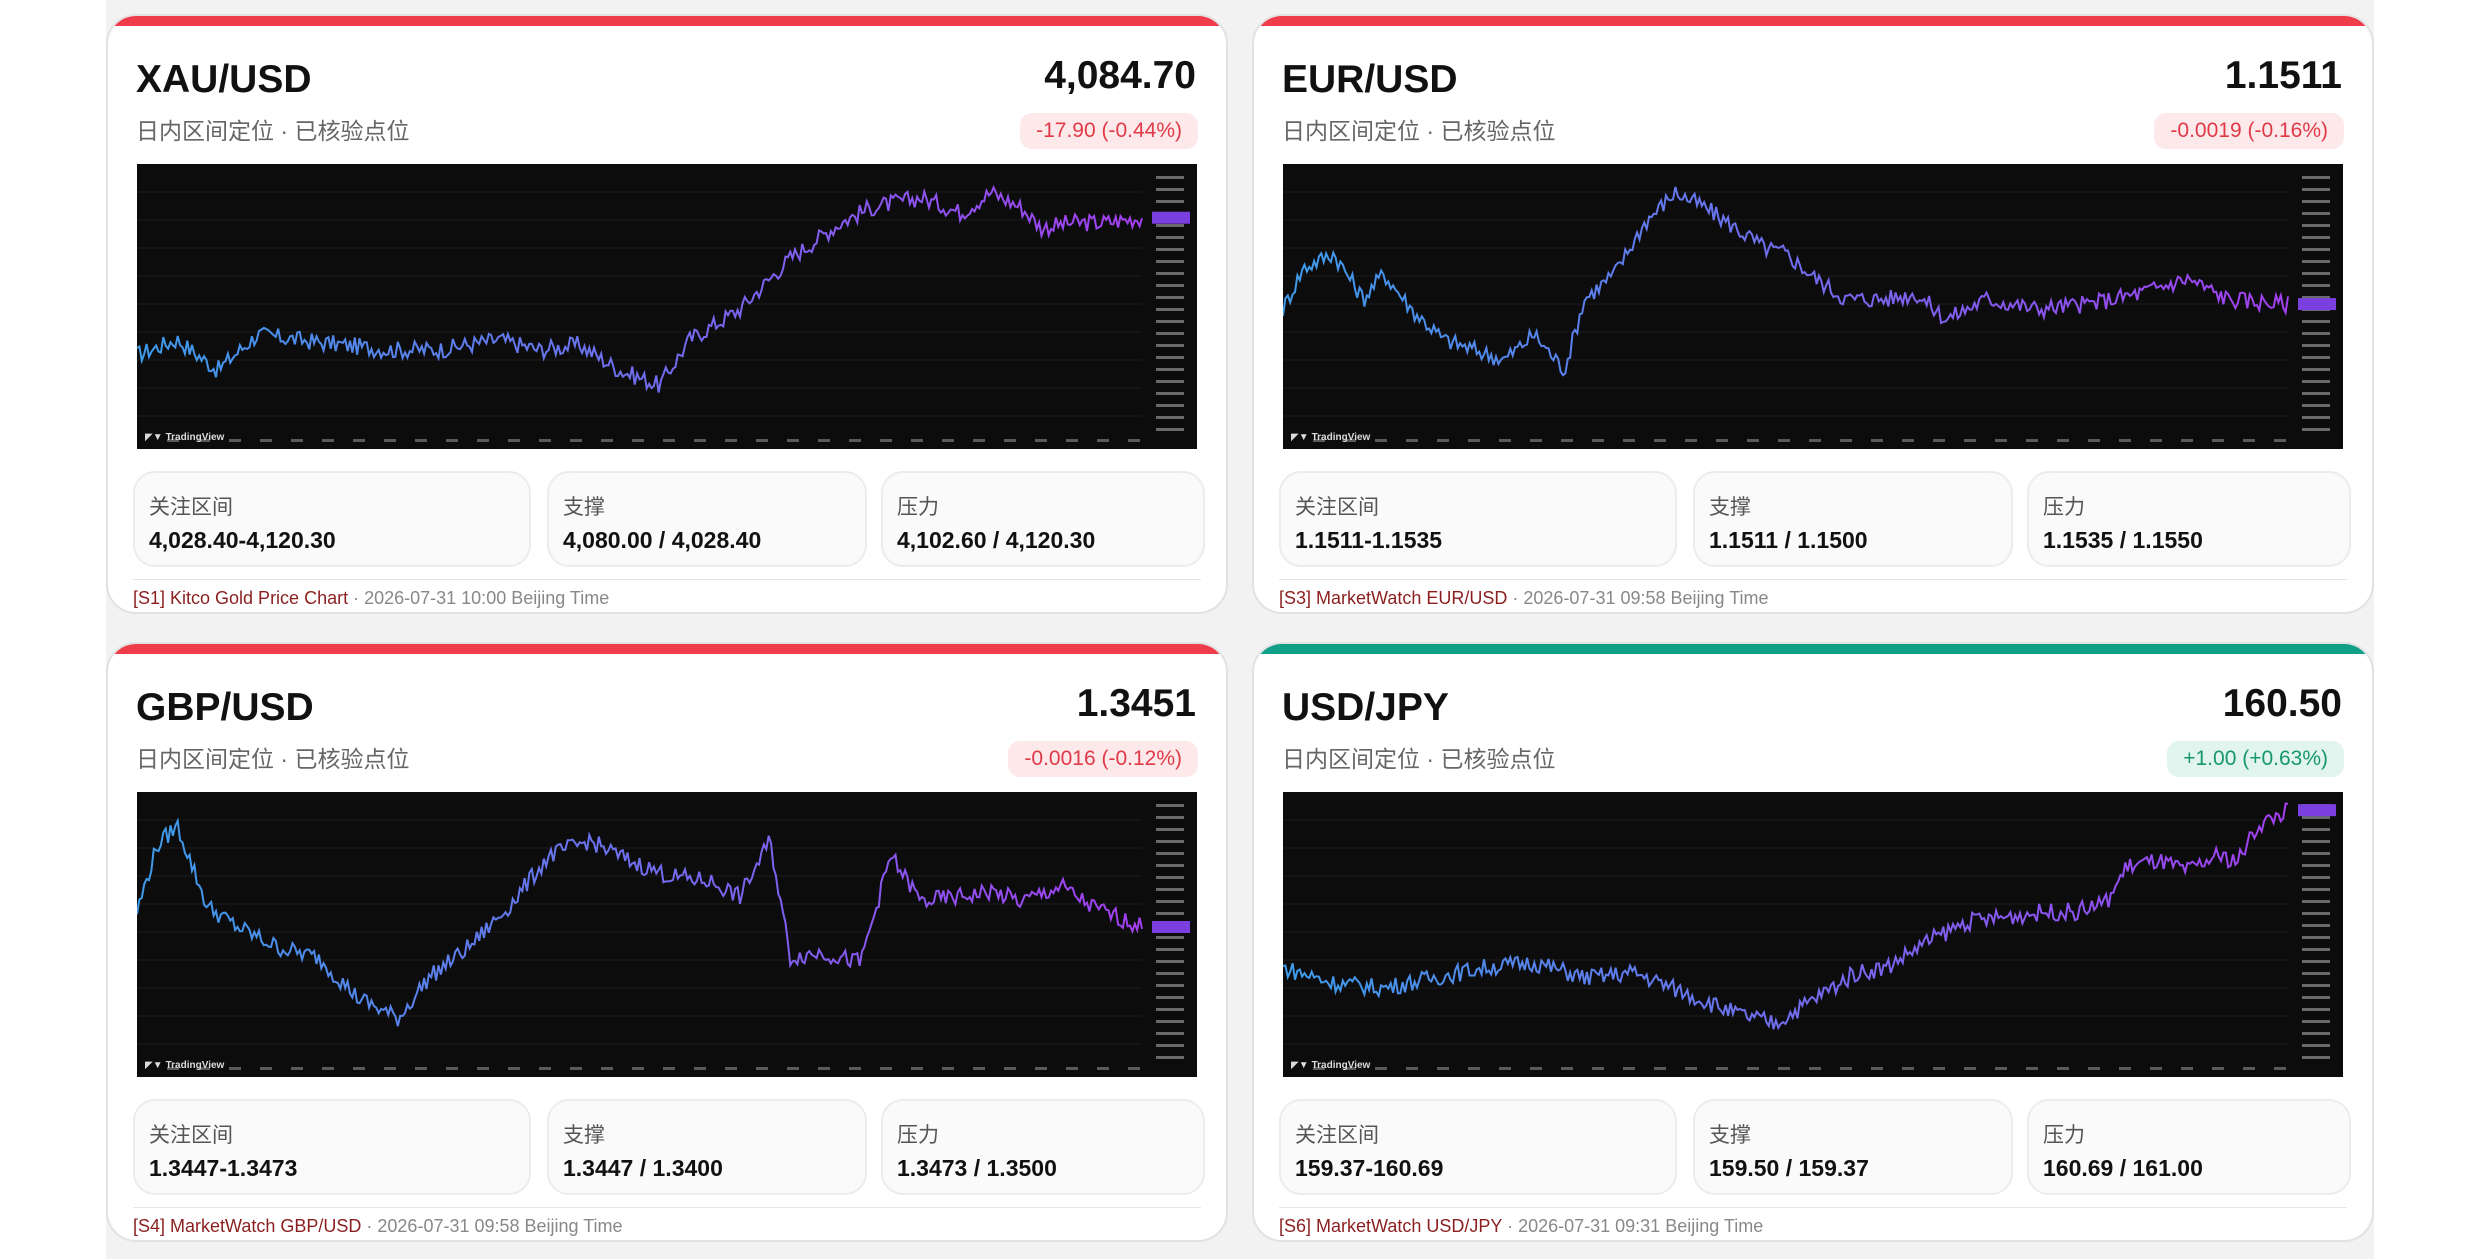 Image resolution: width=2480 pixels, height=1259 pixels. I want to click on source-link: [S4] MarketWatch GBP/USD, so click(247, 1226).